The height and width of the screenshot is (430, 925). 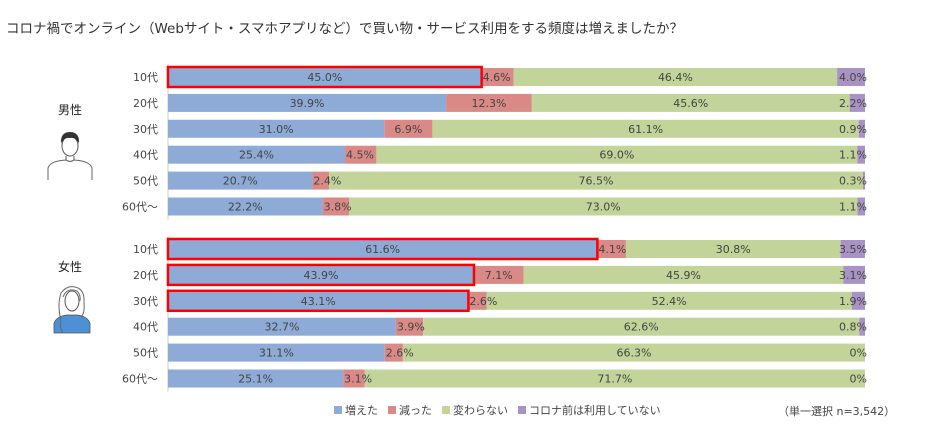 I want to click on data-label: 2.6%, so click(x=483, y=301).